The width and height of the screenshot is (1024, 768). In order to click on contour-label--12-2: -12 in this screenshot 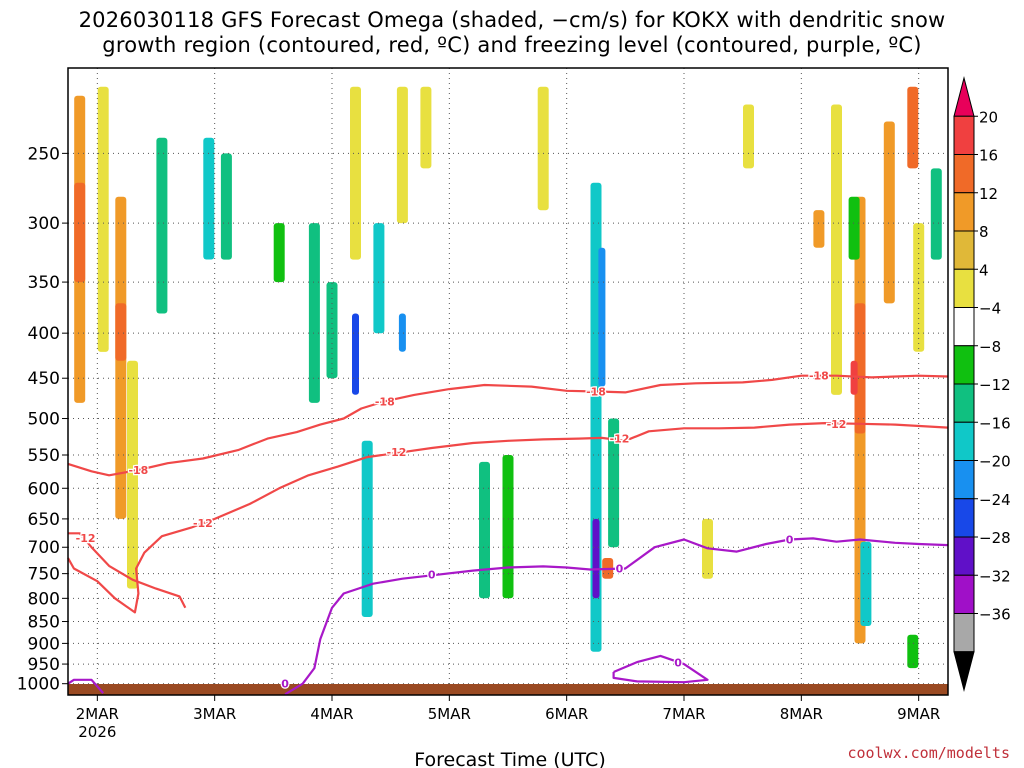, I will do `click(397, 452)`.